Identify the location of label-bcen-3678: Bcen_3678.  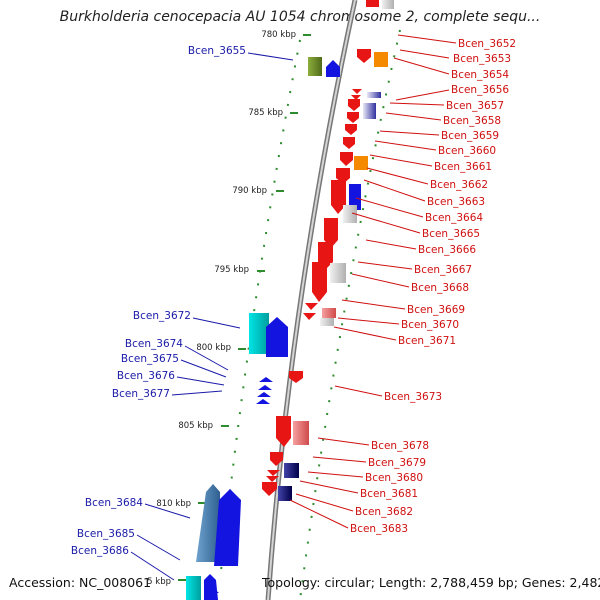
(400, 446).